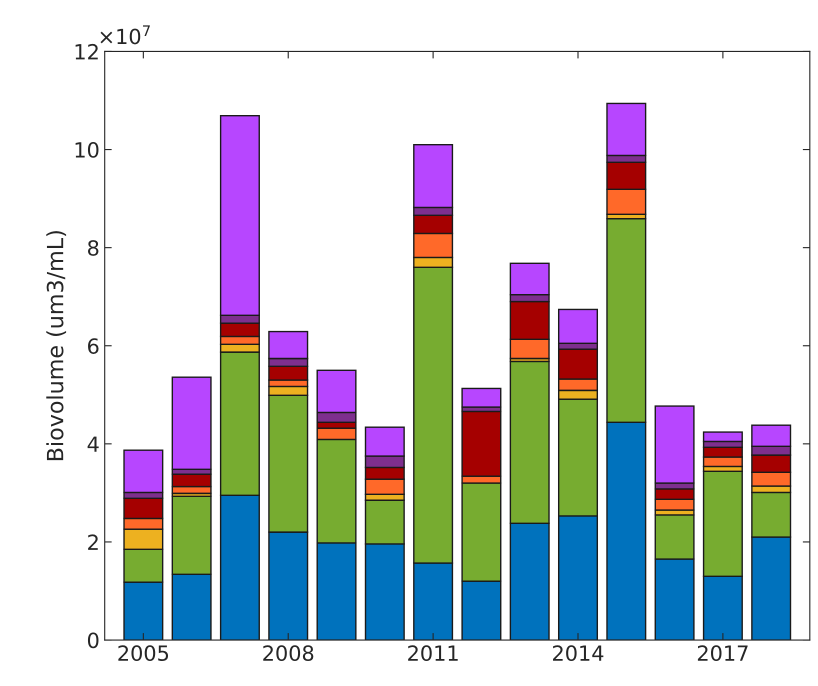 Image resolution: width=818 pixels, height=686 pixels. I want to click on bar, so click(481, 398).